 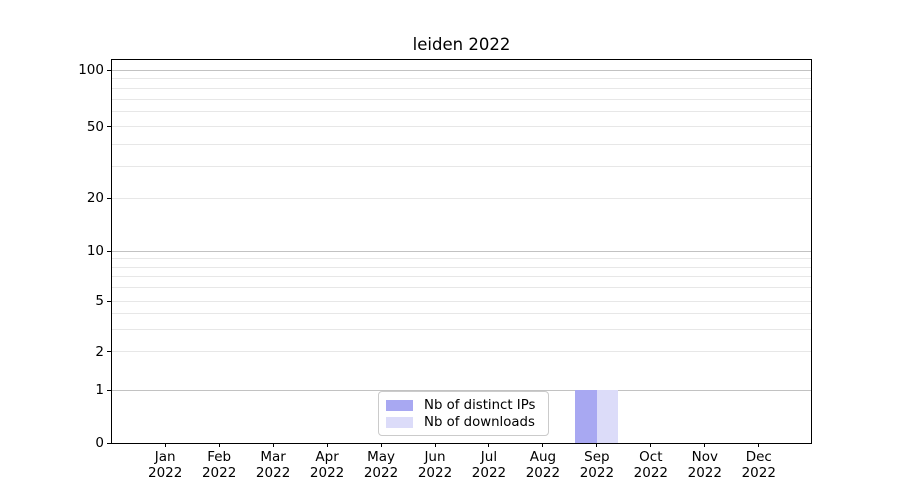 What do you see at coordinates (461, 44) in the screenshot?
I see `chart-title: leiden 2022` at bounding box center [461, 44].